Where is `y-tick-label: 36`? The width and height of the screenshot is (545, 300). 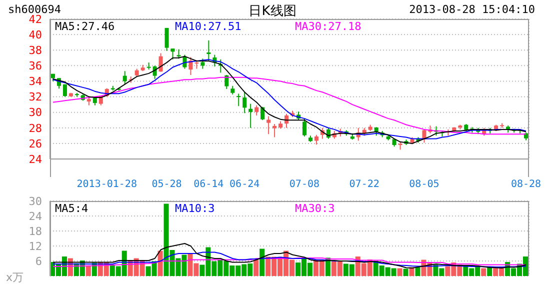
y-tick-label: 36 is located at coordinates (35, 66).